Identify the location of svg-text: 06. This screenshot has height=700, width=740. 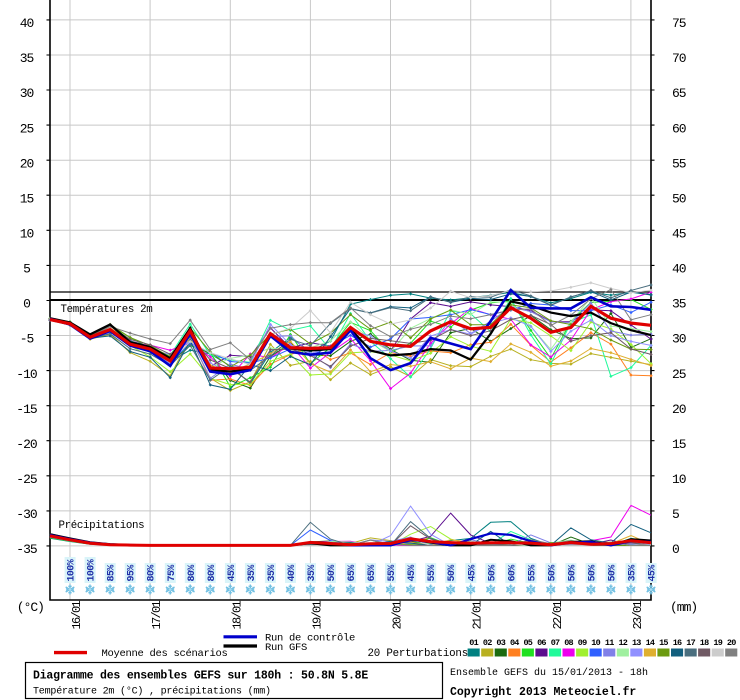
(541, 643).